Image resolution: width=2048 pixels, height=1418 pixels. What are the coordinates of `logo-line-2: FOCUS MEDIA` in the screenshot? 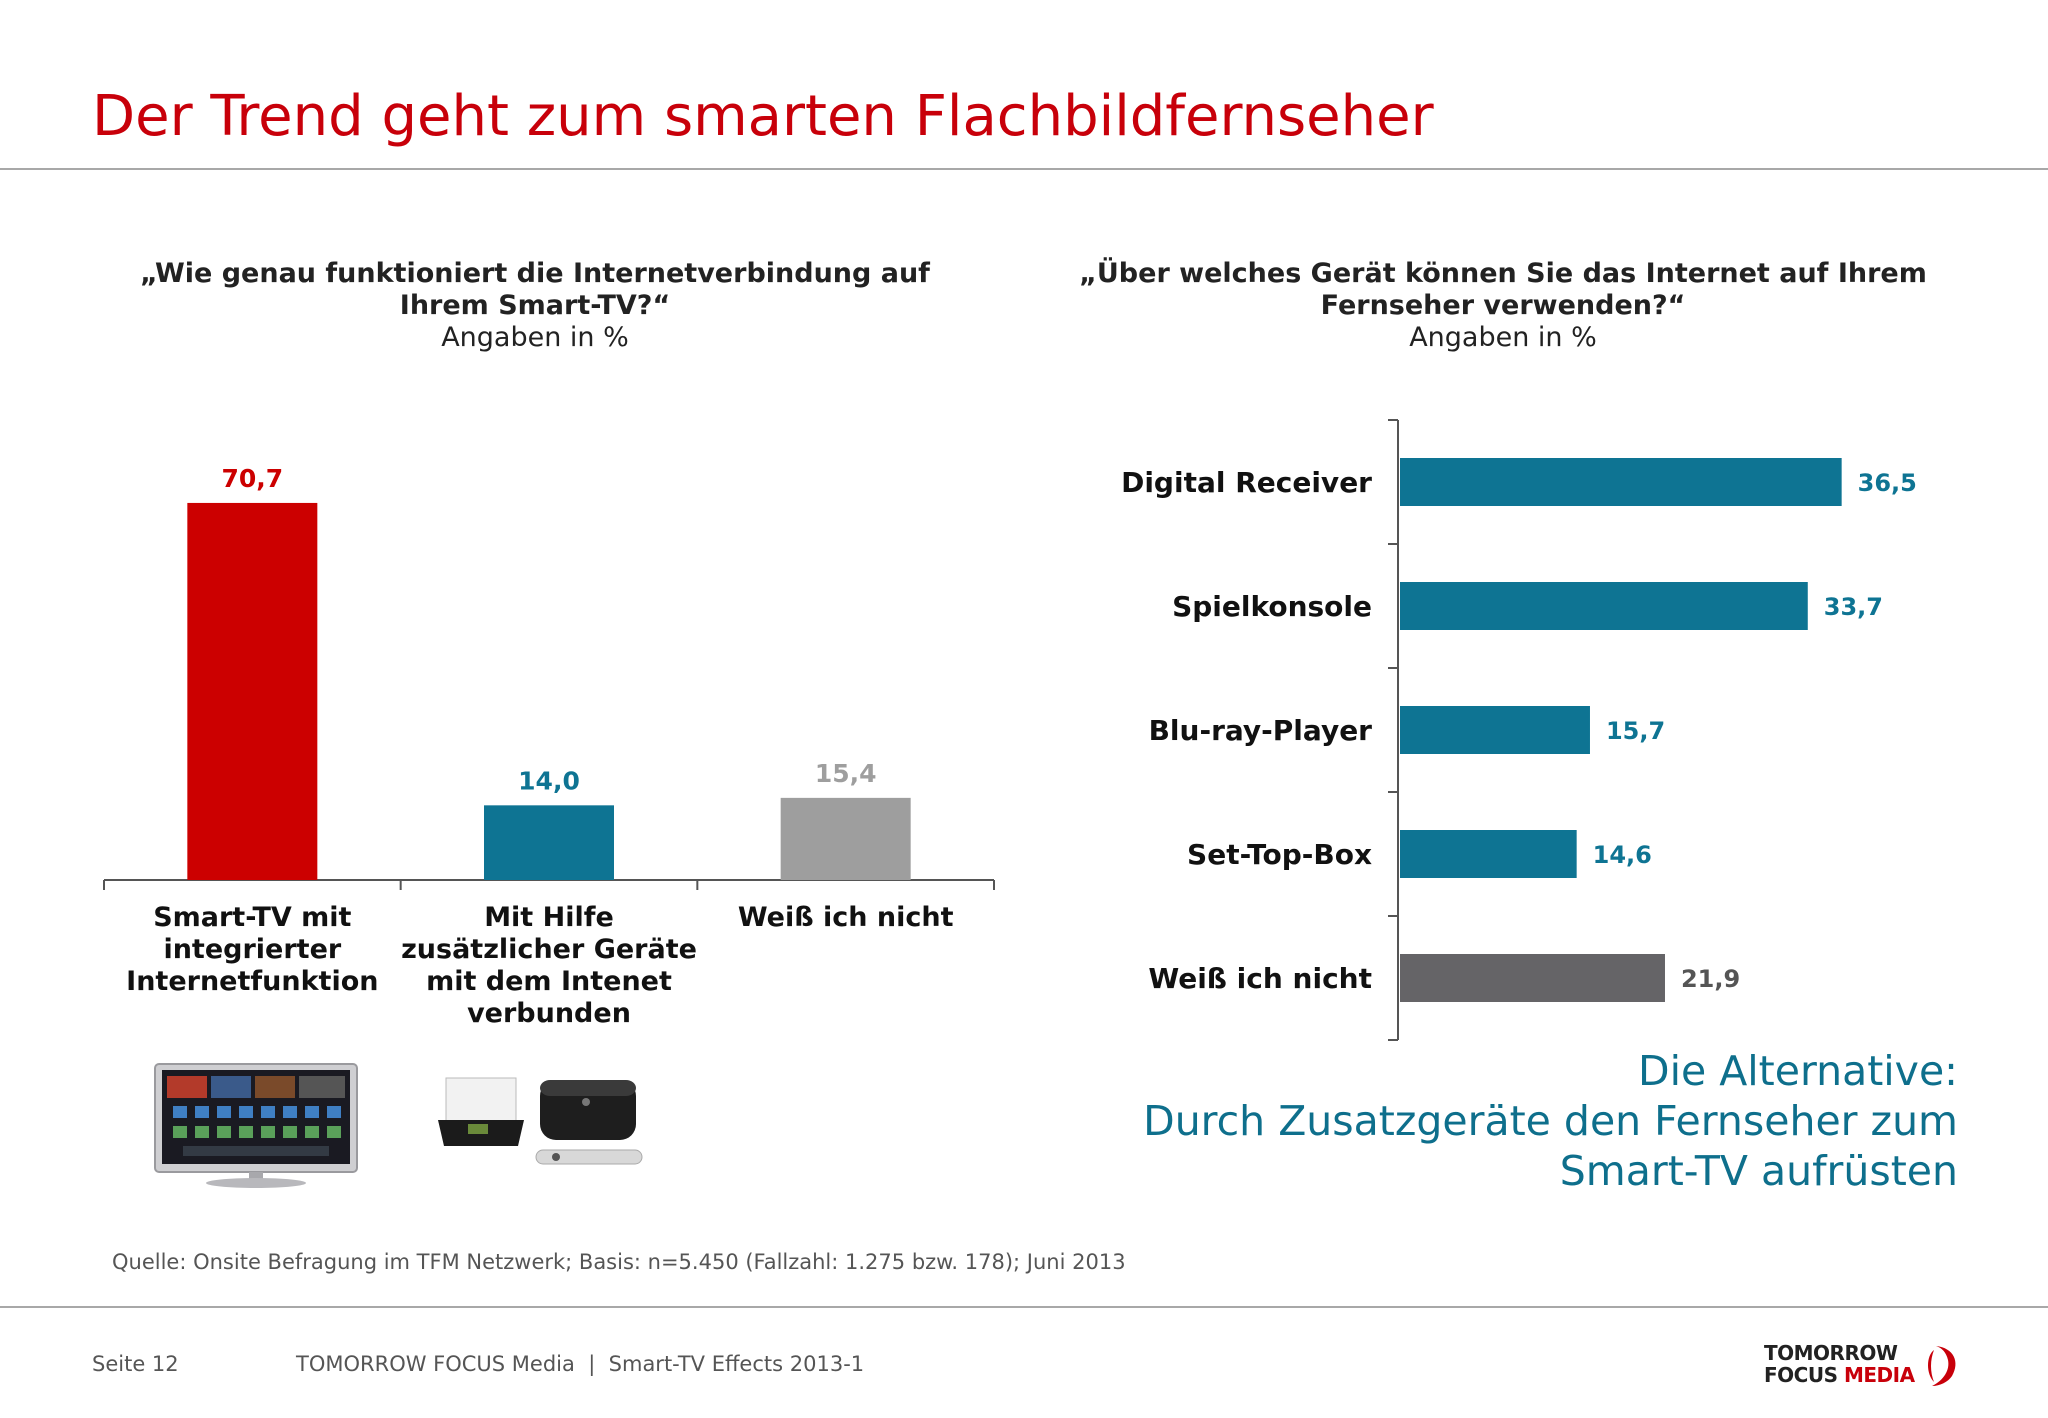 It's located at (1839, 1375).